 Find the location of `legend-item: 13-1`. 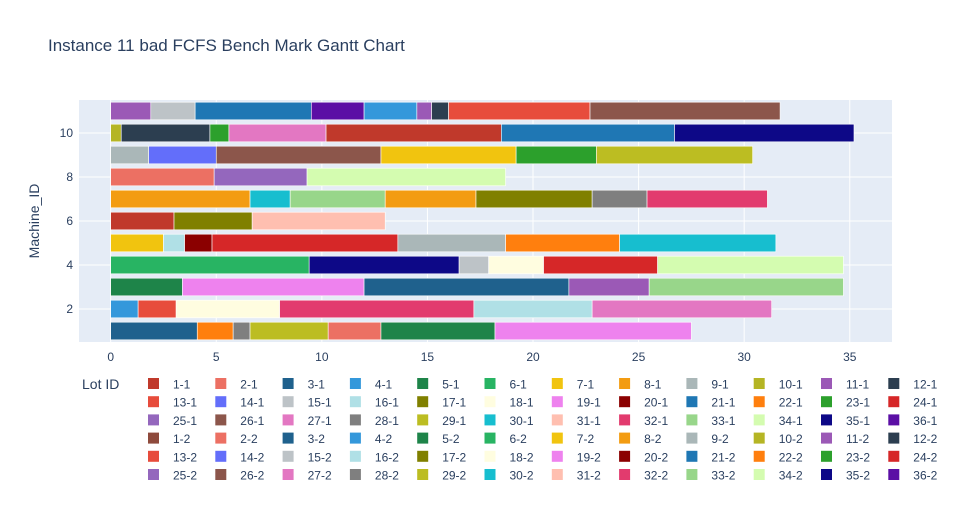

legend-item: 13-1 is located at coordinates (172, 403).